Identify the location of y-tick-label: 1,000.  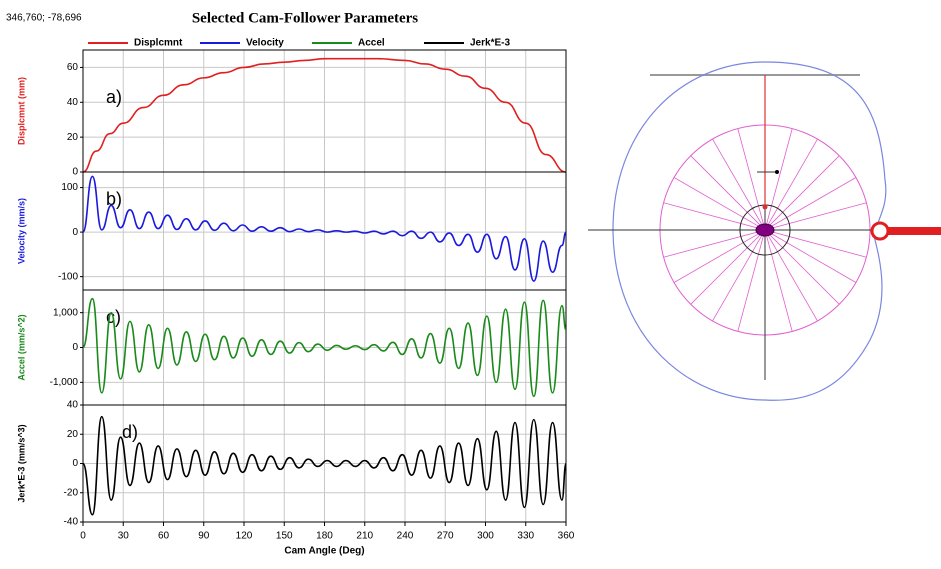
(65, 312).